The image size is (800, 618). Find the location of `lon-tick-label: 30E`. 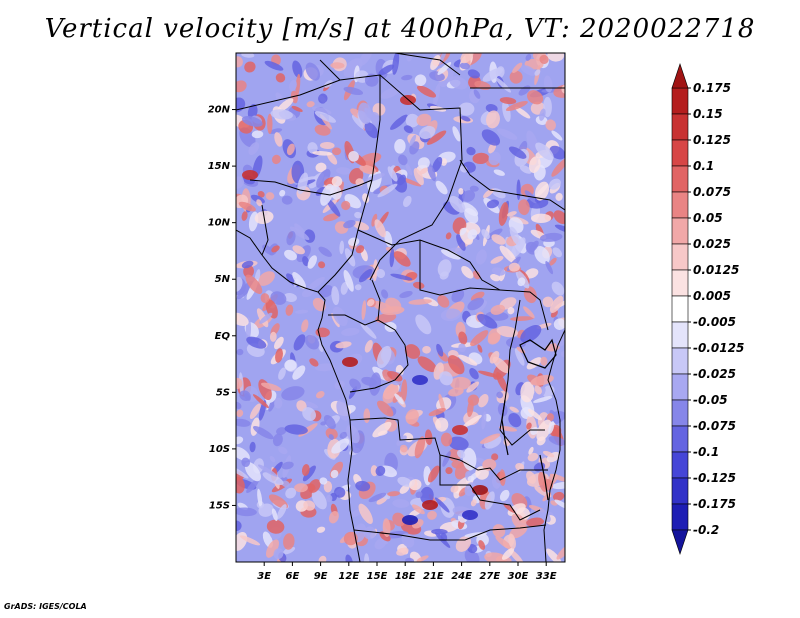

lon-tick-label: 30E is located at coordinates (518, 576).